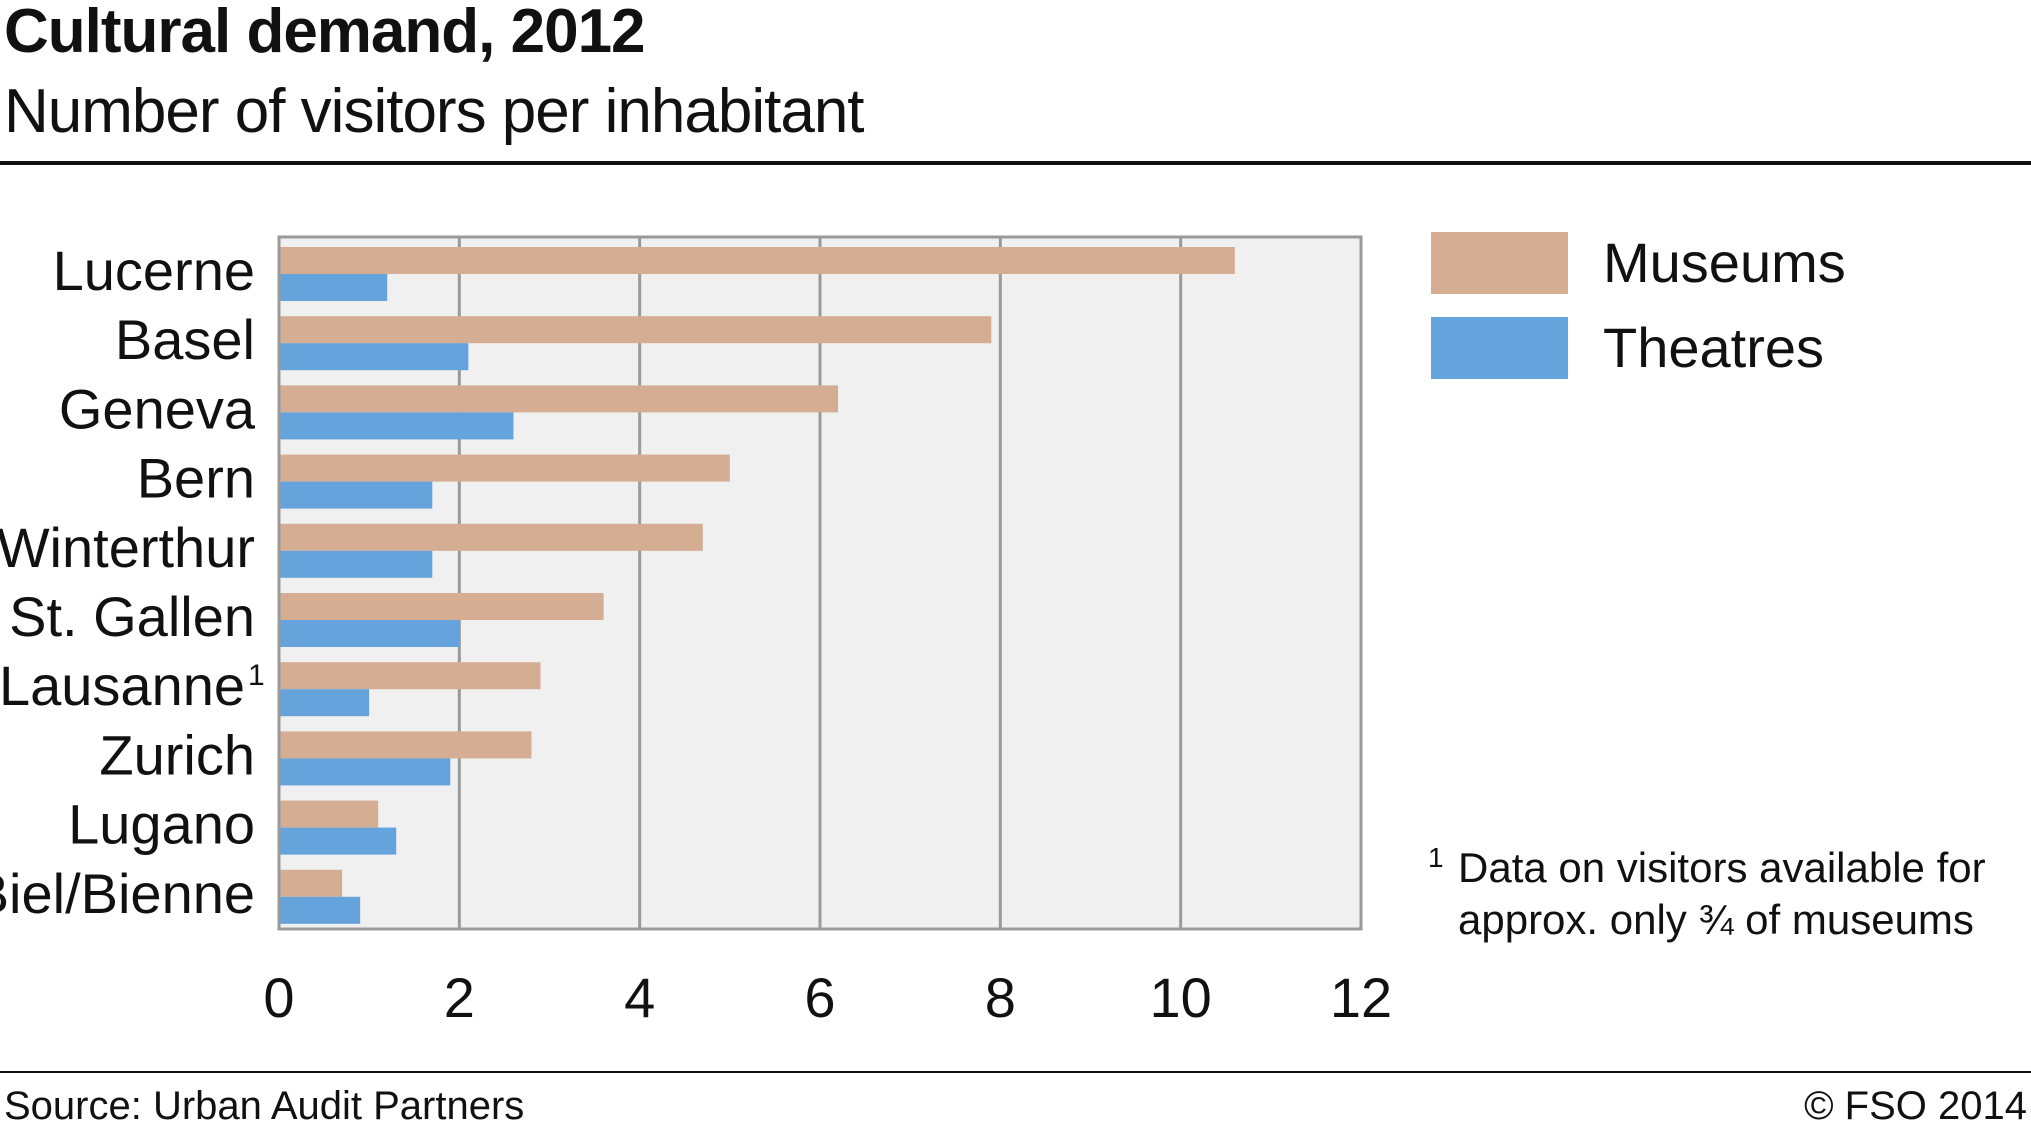  Describe the element at coordinates (1499, 263) in the screenshot. I see `legend-swatch-museums` at that location.